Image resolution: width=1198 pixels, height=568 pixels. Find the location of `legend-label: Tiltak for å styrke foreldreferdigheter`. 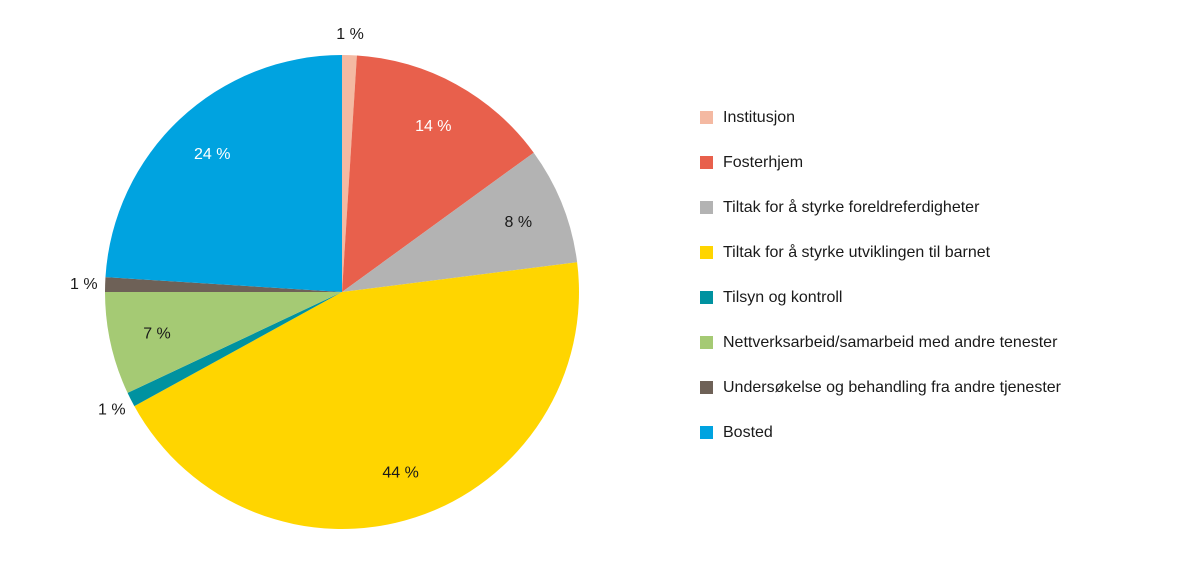

legend-label: Tiltak for å styrke foreldreferdigheter is located at coordinates (851, 207).